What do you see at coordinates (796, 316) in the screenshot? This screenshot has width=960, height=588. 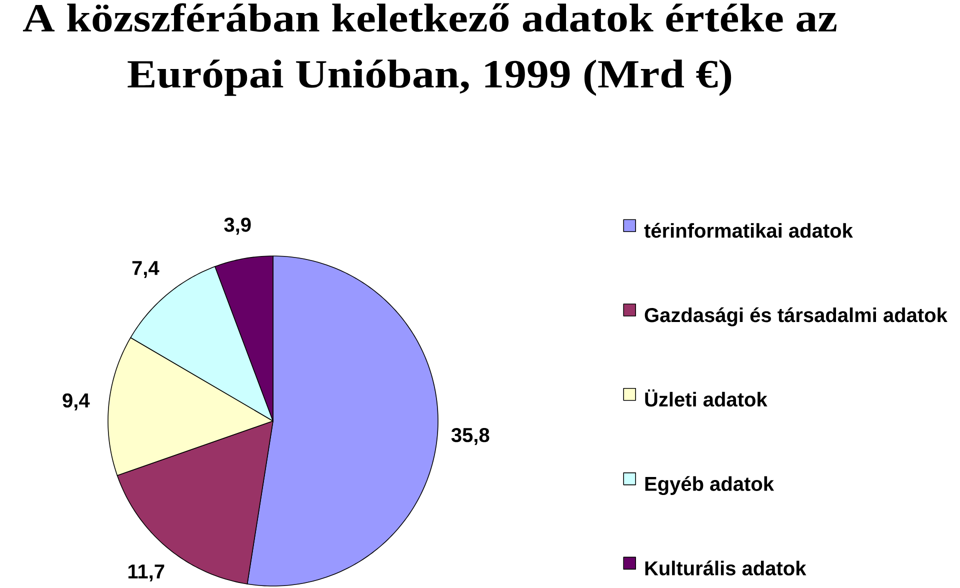 I see `legend-label: Gazdasági és társadalmi adatok` at bounding box center [796, 316].